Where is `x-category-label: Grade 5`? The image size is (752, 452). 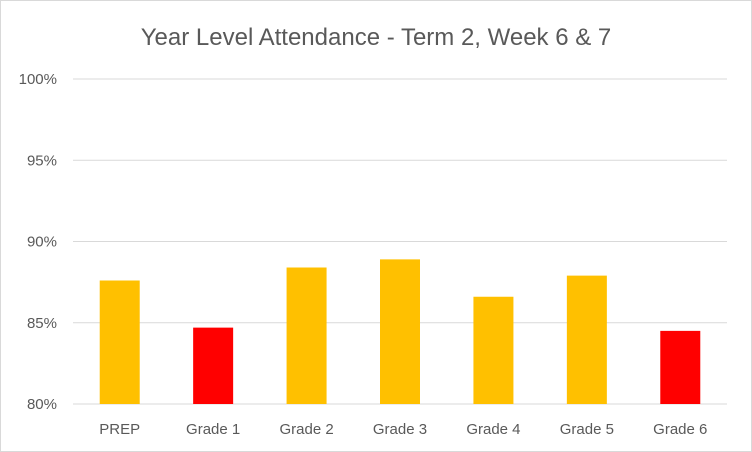
x-category-label: Grade 5 is located at coordinates (587, 429).